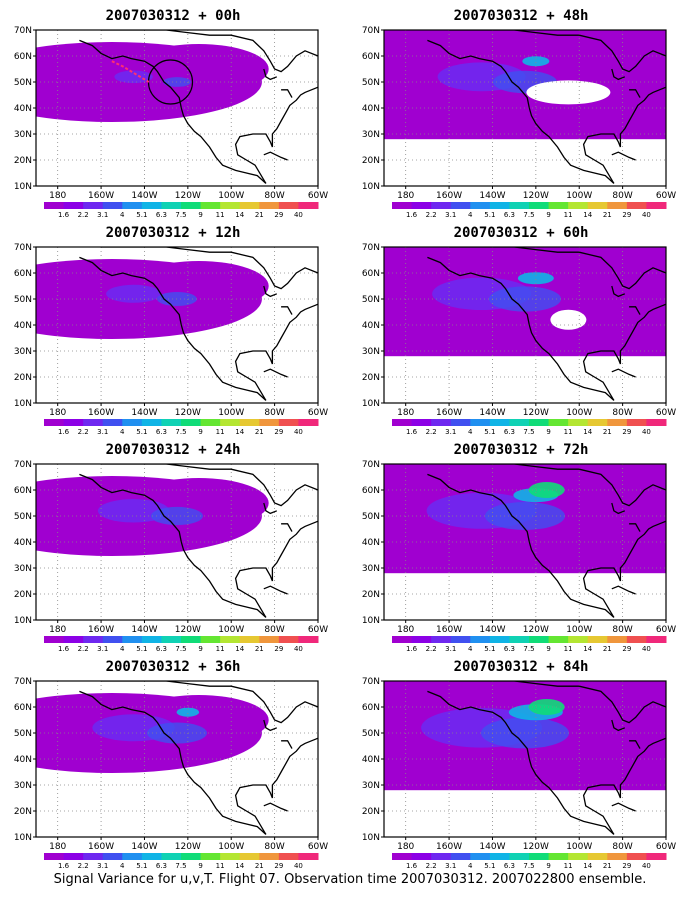  Describe the element at coordinates (64, 214) in the screenshot. I see `colorbar-label: 1.6` at that location.